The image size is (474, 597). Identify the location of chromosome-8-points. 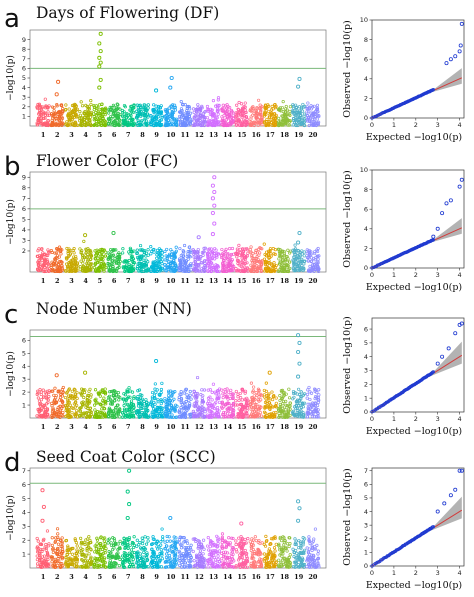
(142, 403).